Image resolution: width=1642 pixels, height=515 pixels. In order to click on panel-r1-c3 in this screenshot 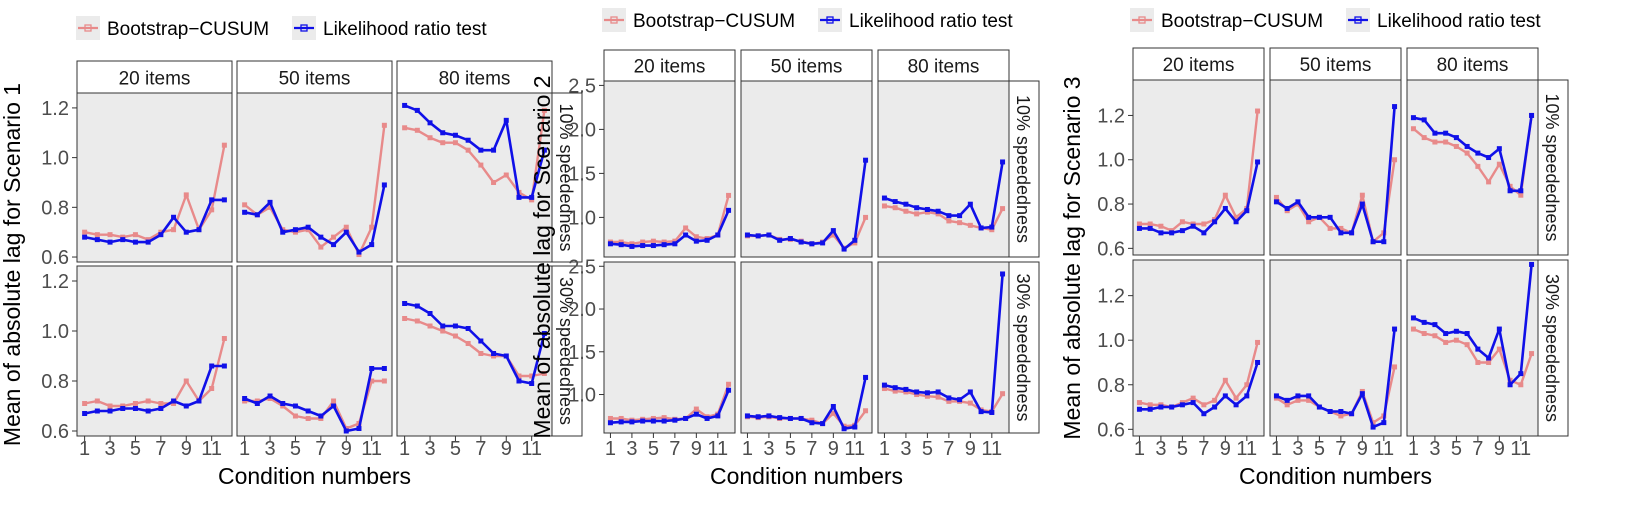, I will do `click(474, 177)`.